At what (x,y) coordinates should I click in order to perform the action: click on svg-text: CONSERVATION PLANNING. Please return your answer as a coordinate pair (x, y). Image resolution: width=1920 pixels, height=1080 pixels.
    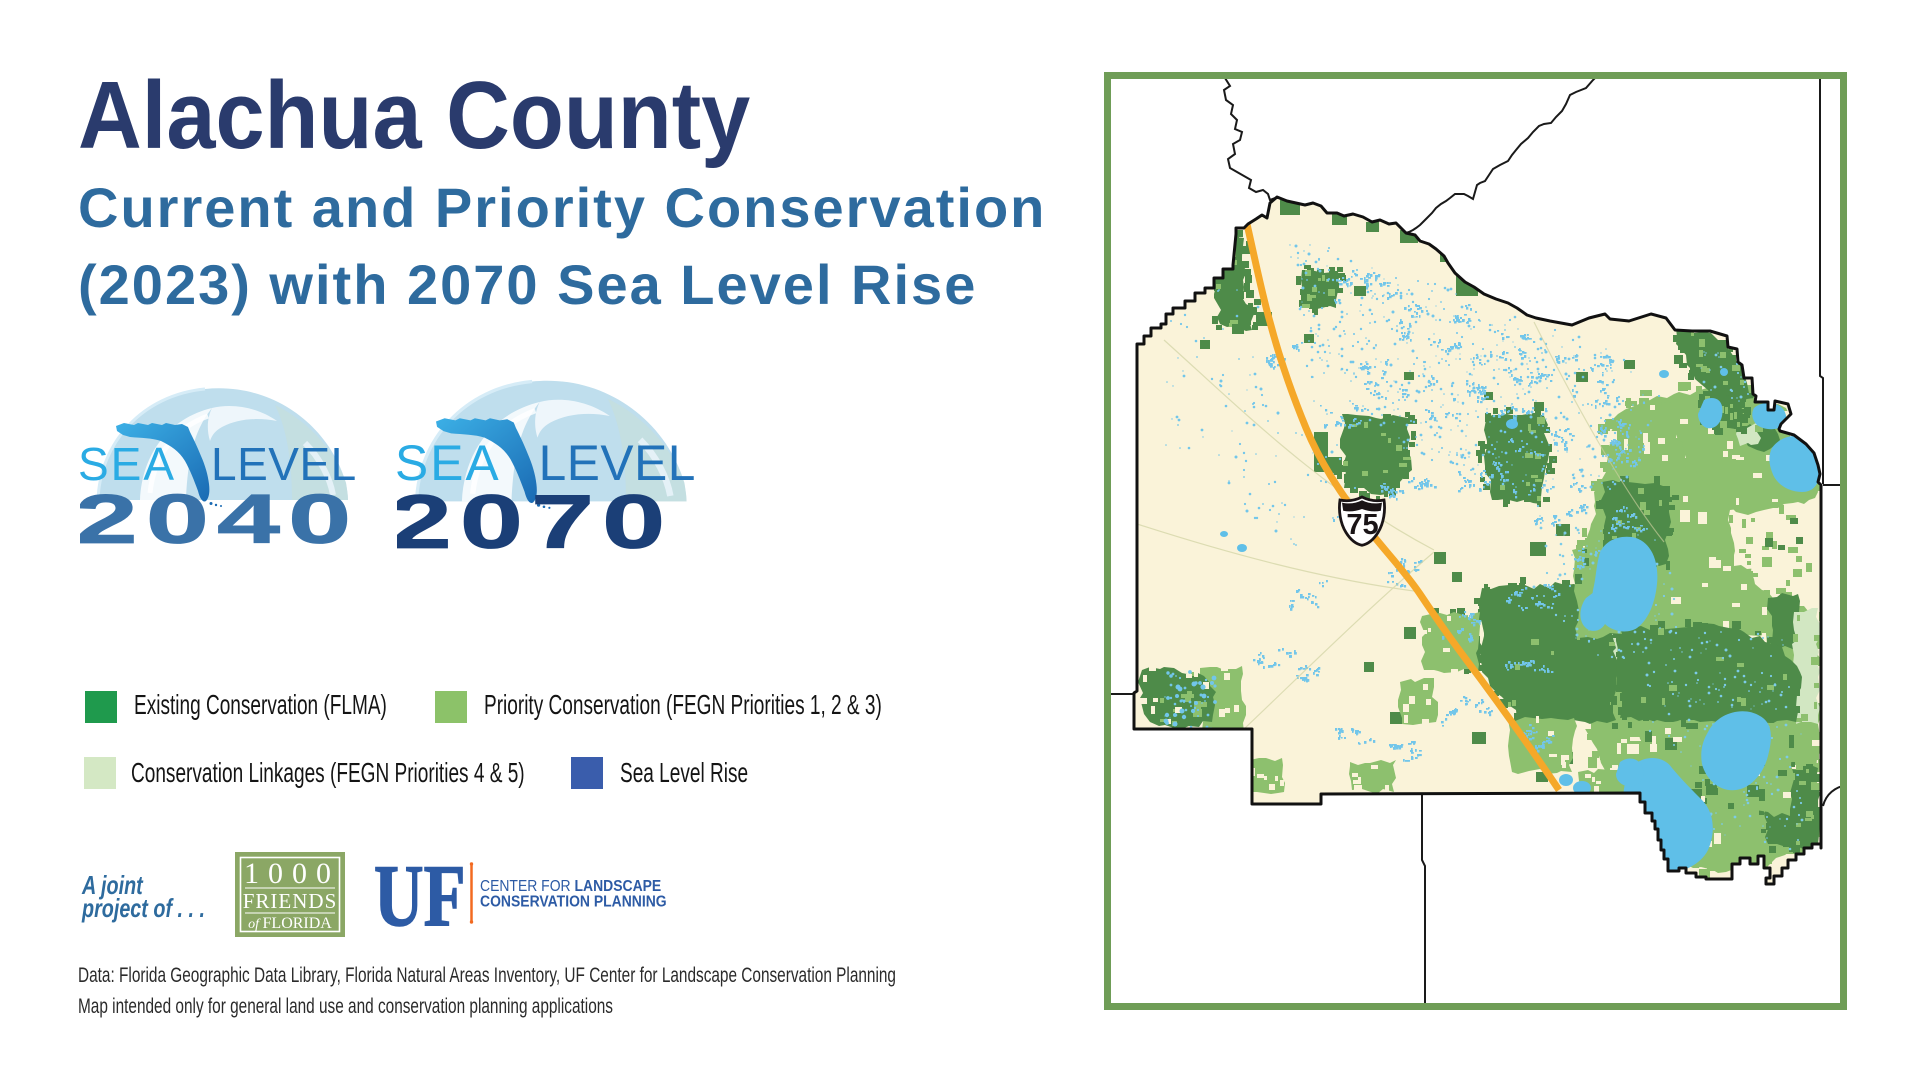
    Looking at the image, I should click on (573, 902).